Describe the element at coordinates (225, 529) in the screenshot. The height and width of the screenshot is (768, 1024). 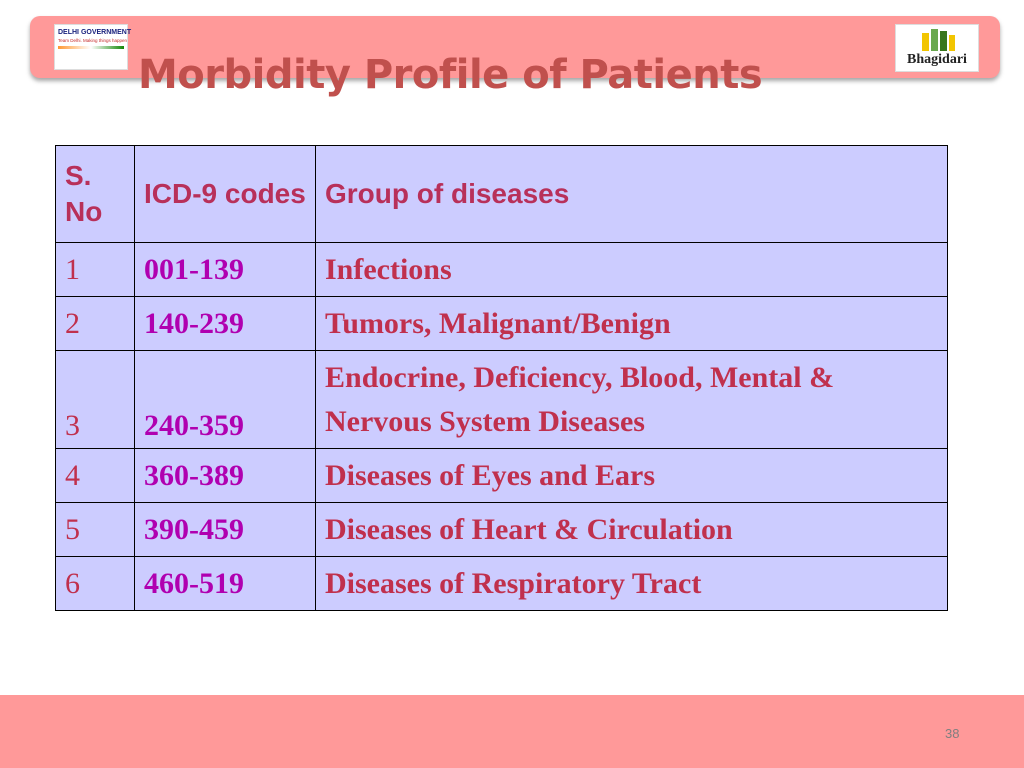
I see `table-cell: 390-459` at that location.